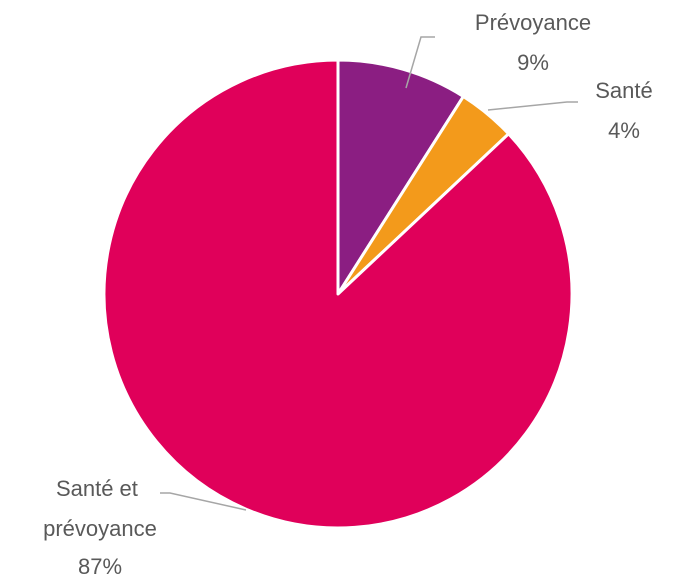 This screenshot has width=687, height=578. What do you see at coordinates (97, 488) in the screenshot?
I see `label-sante-et-prevoyance-line1: Santé et` at bounding box center [97, 488].